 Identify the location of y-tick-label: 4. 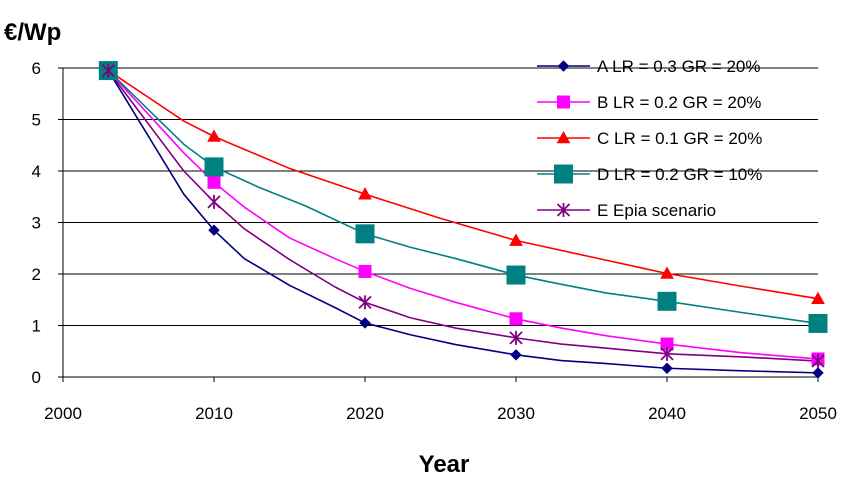
(36, 171).